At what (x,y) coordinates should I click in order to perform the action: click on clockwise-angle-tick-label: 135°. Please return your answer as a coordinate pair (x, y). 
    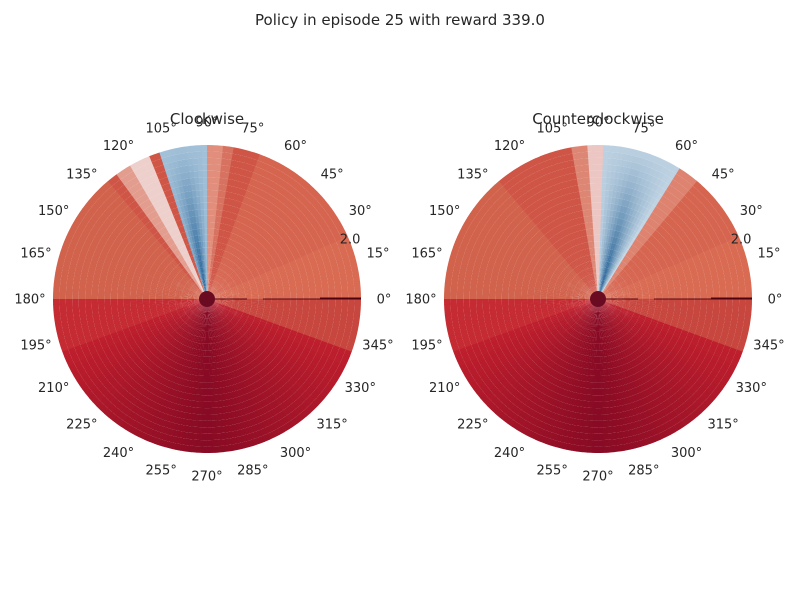
    Looking at the image, I should click on (81, 174).